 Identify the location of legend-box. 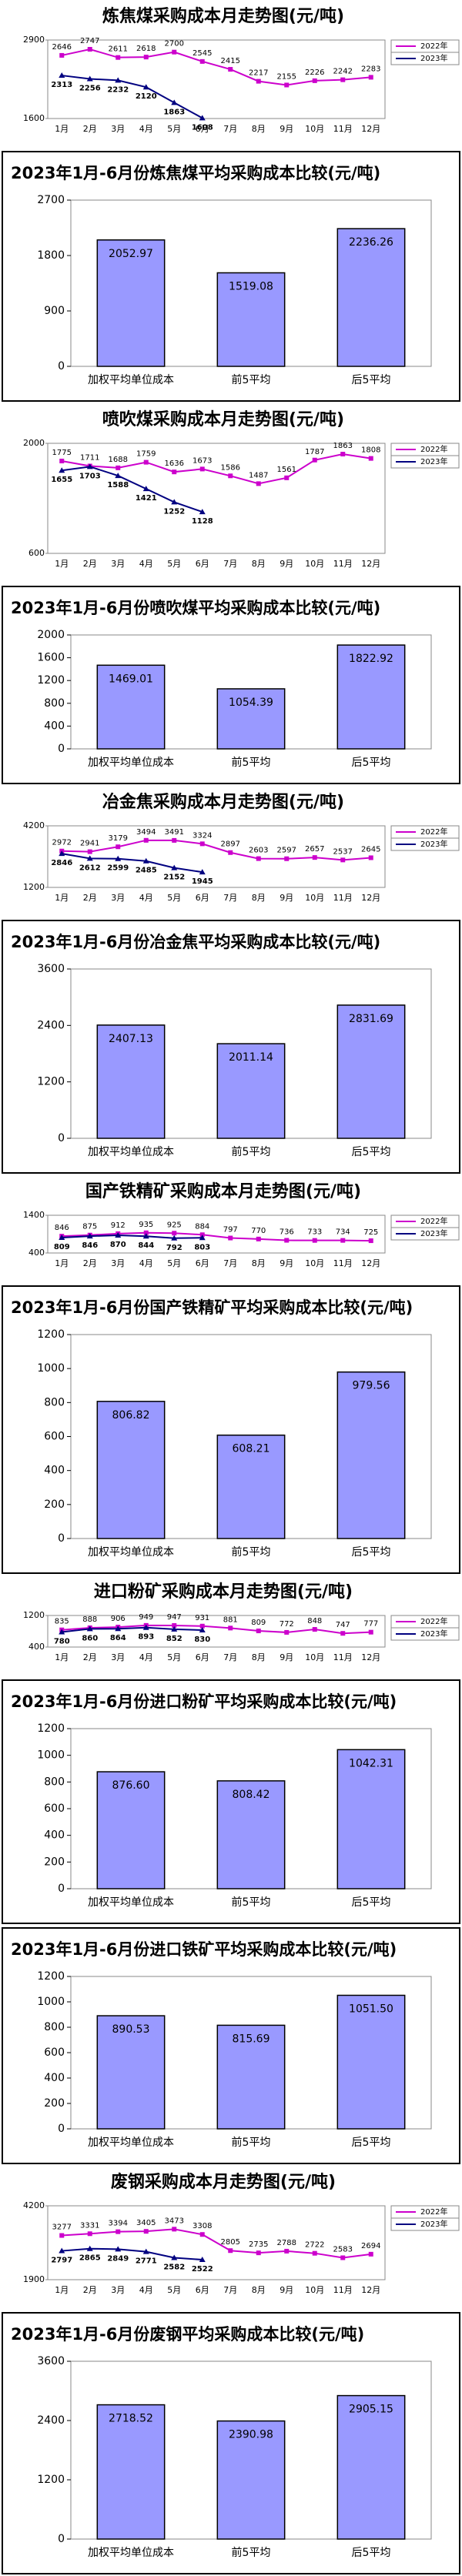
(425, 59).